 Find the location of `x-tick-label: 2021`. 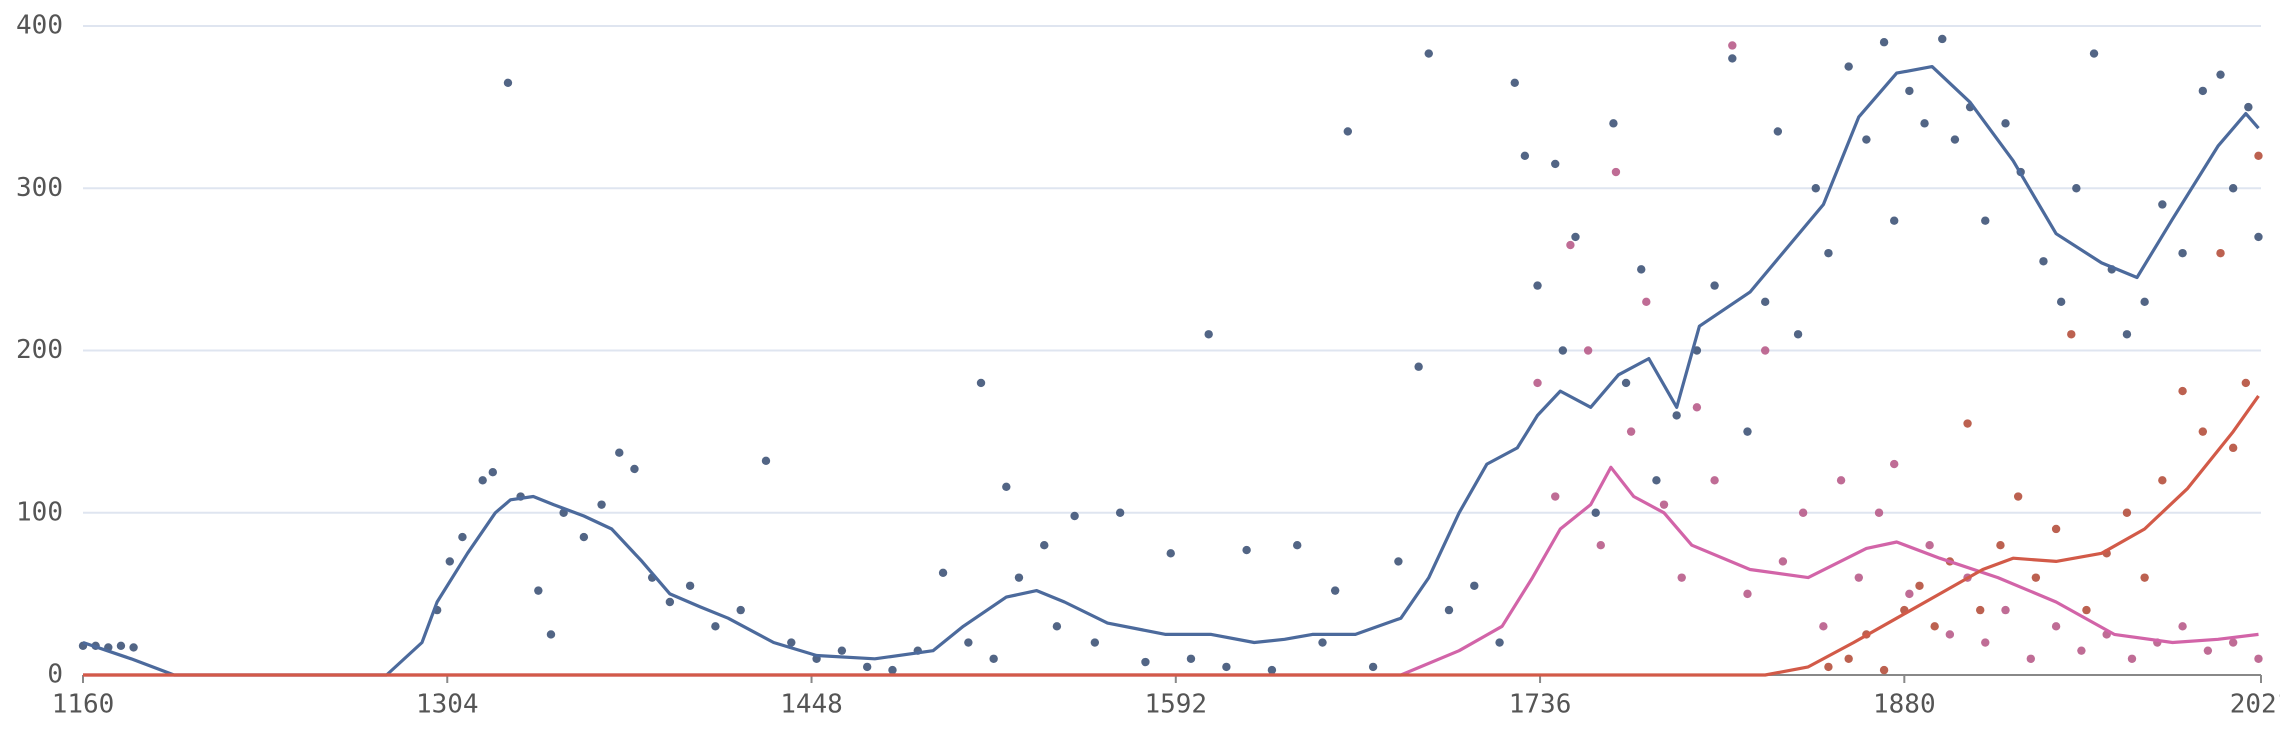

x-tick-label: 2021 is located at coordinates (2255, 705).